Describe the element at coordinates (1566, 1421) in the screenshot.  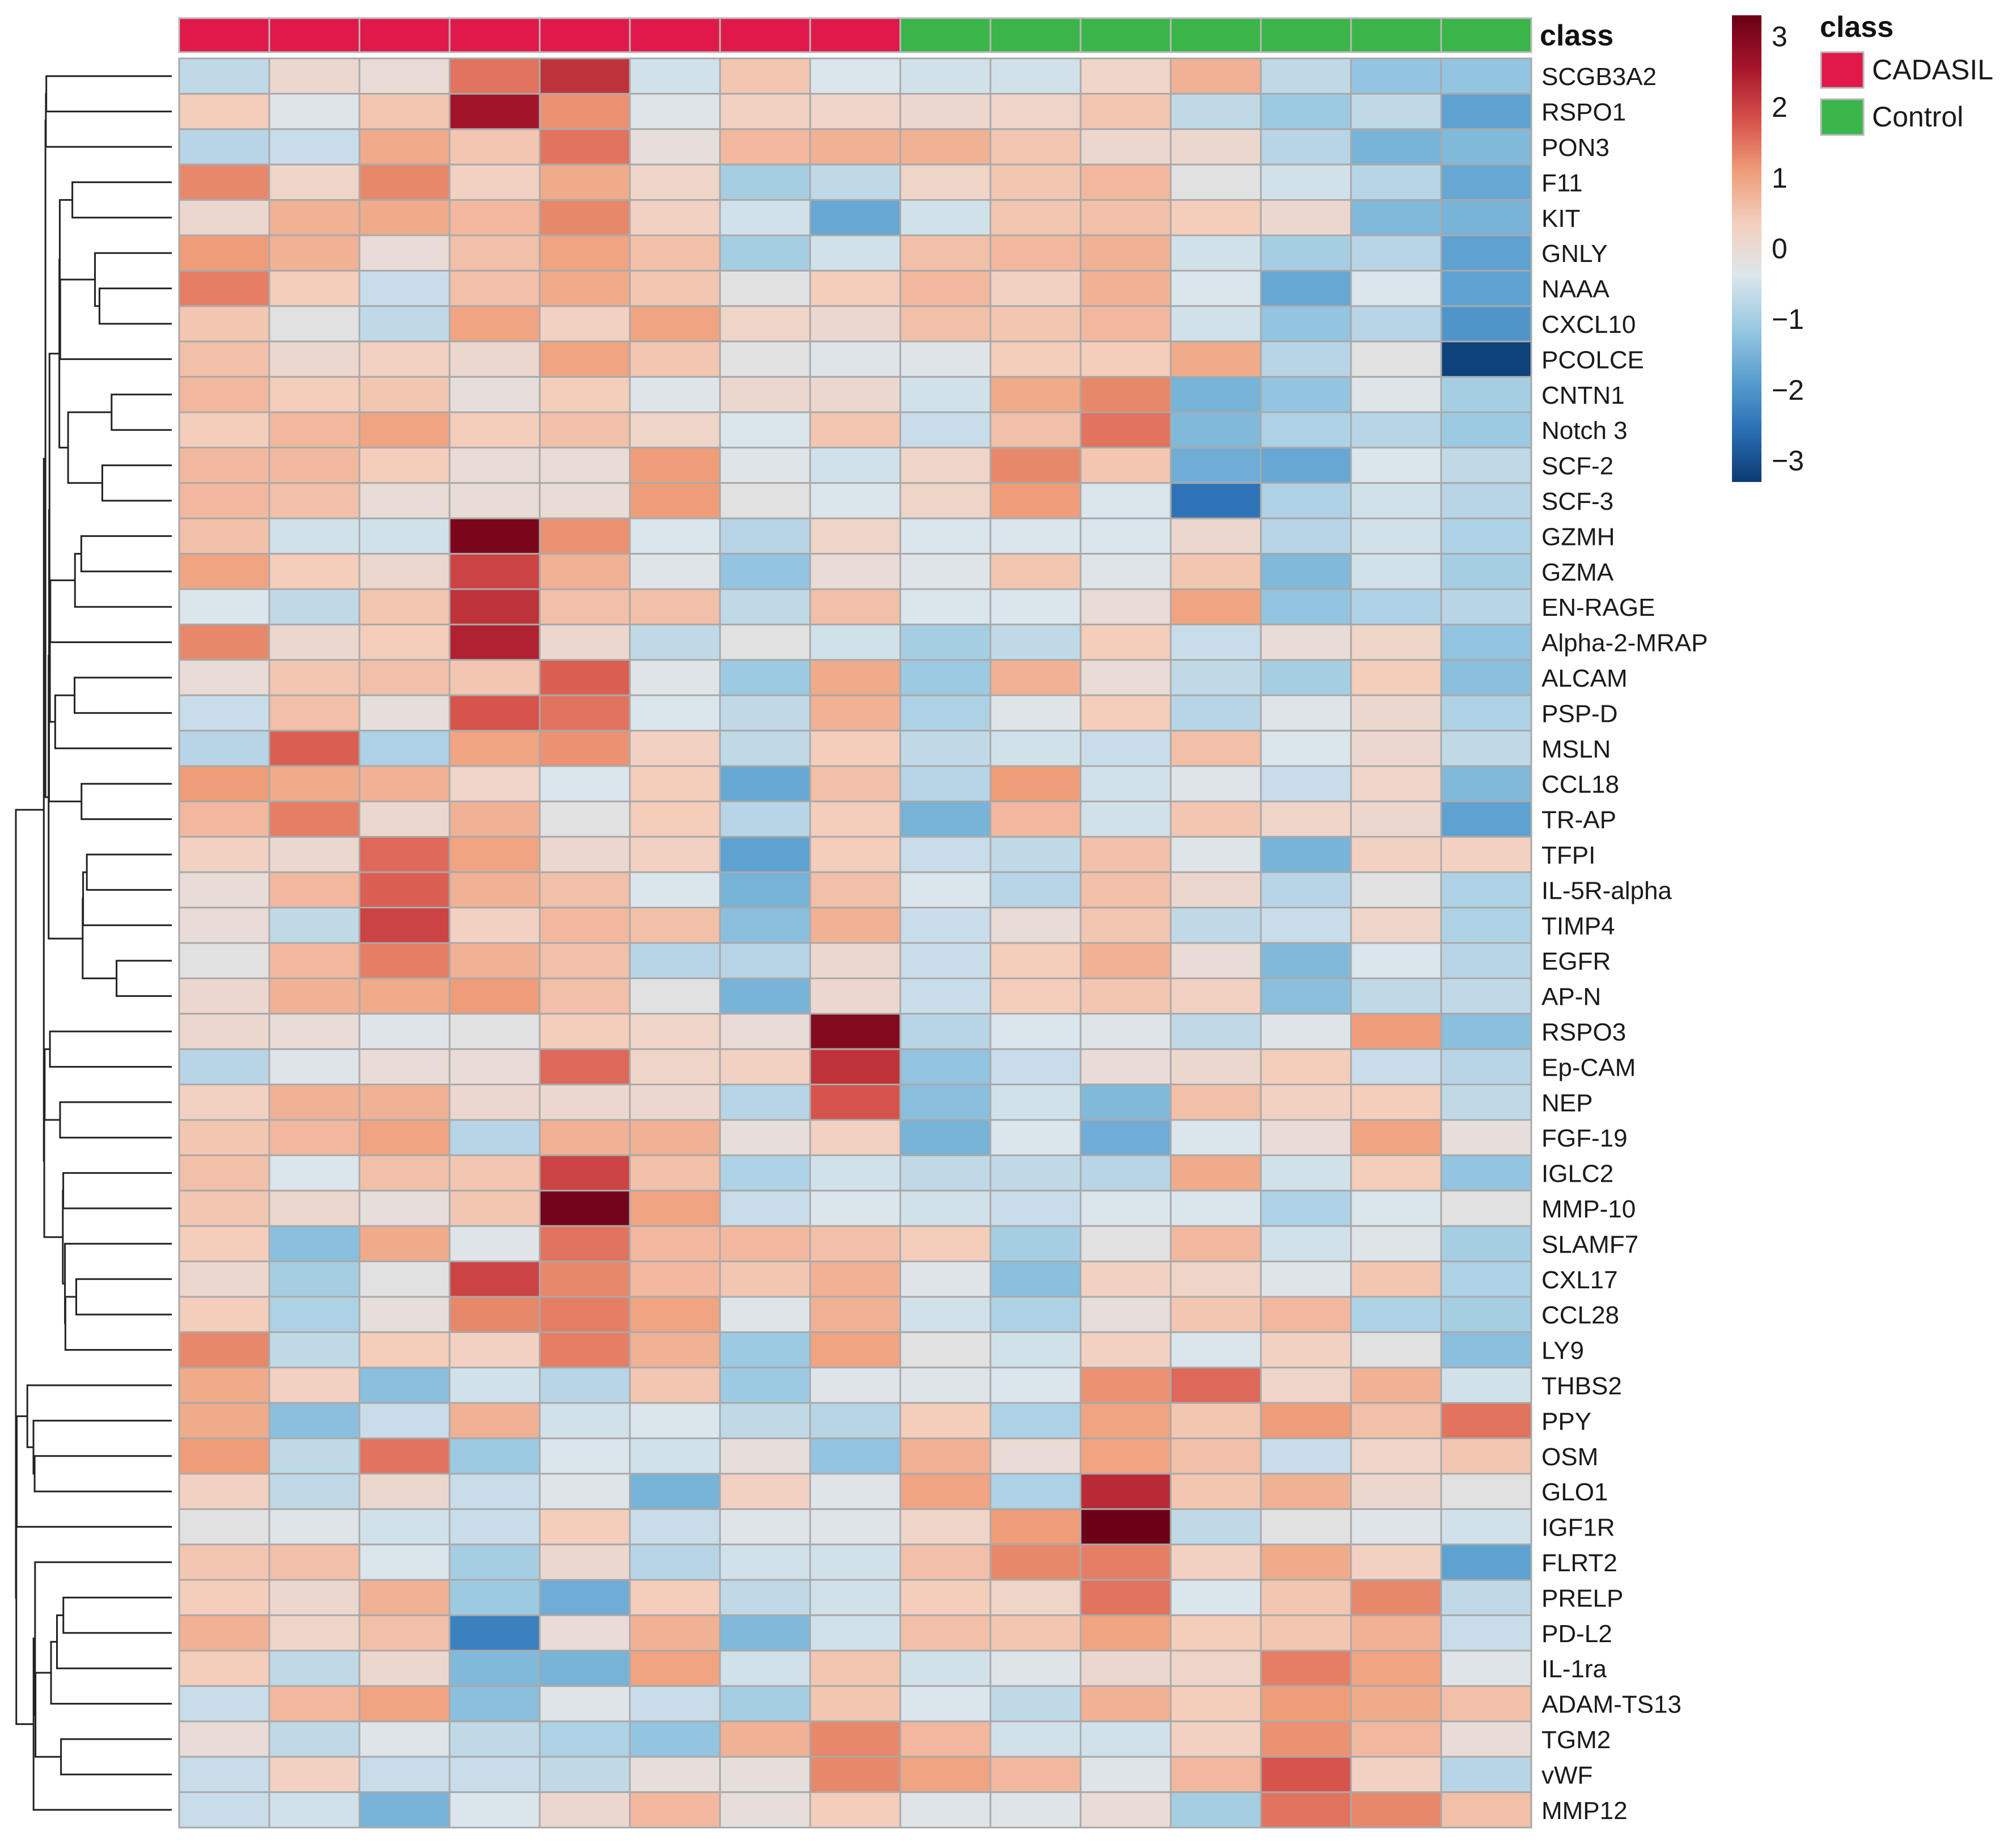
I see `row-label: PPY` at that location.